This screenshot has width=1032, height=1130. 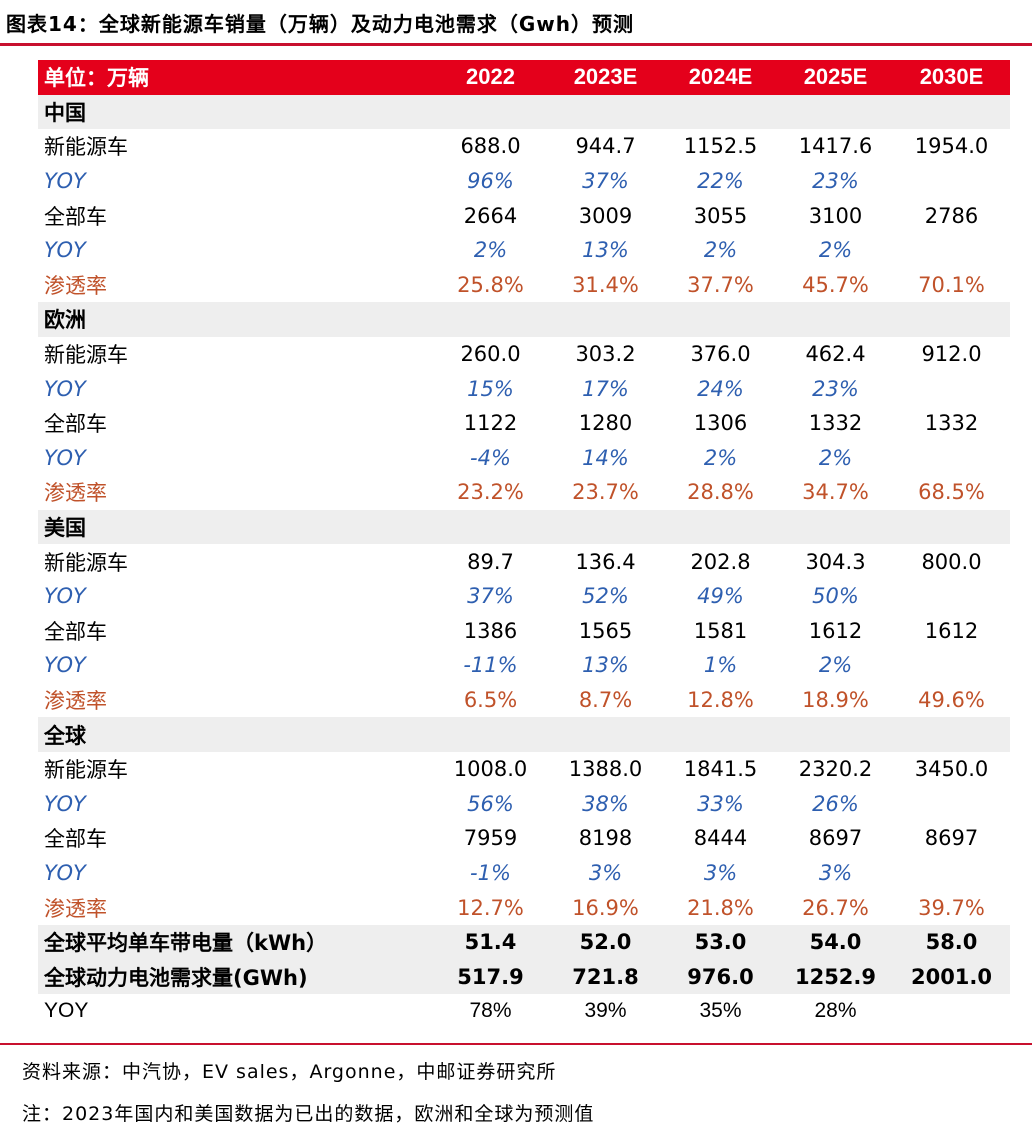 What do you see at coordinates (605, 423) in the screenshot?
I see `table-cell: 1280` at bounding box center [605, 423].